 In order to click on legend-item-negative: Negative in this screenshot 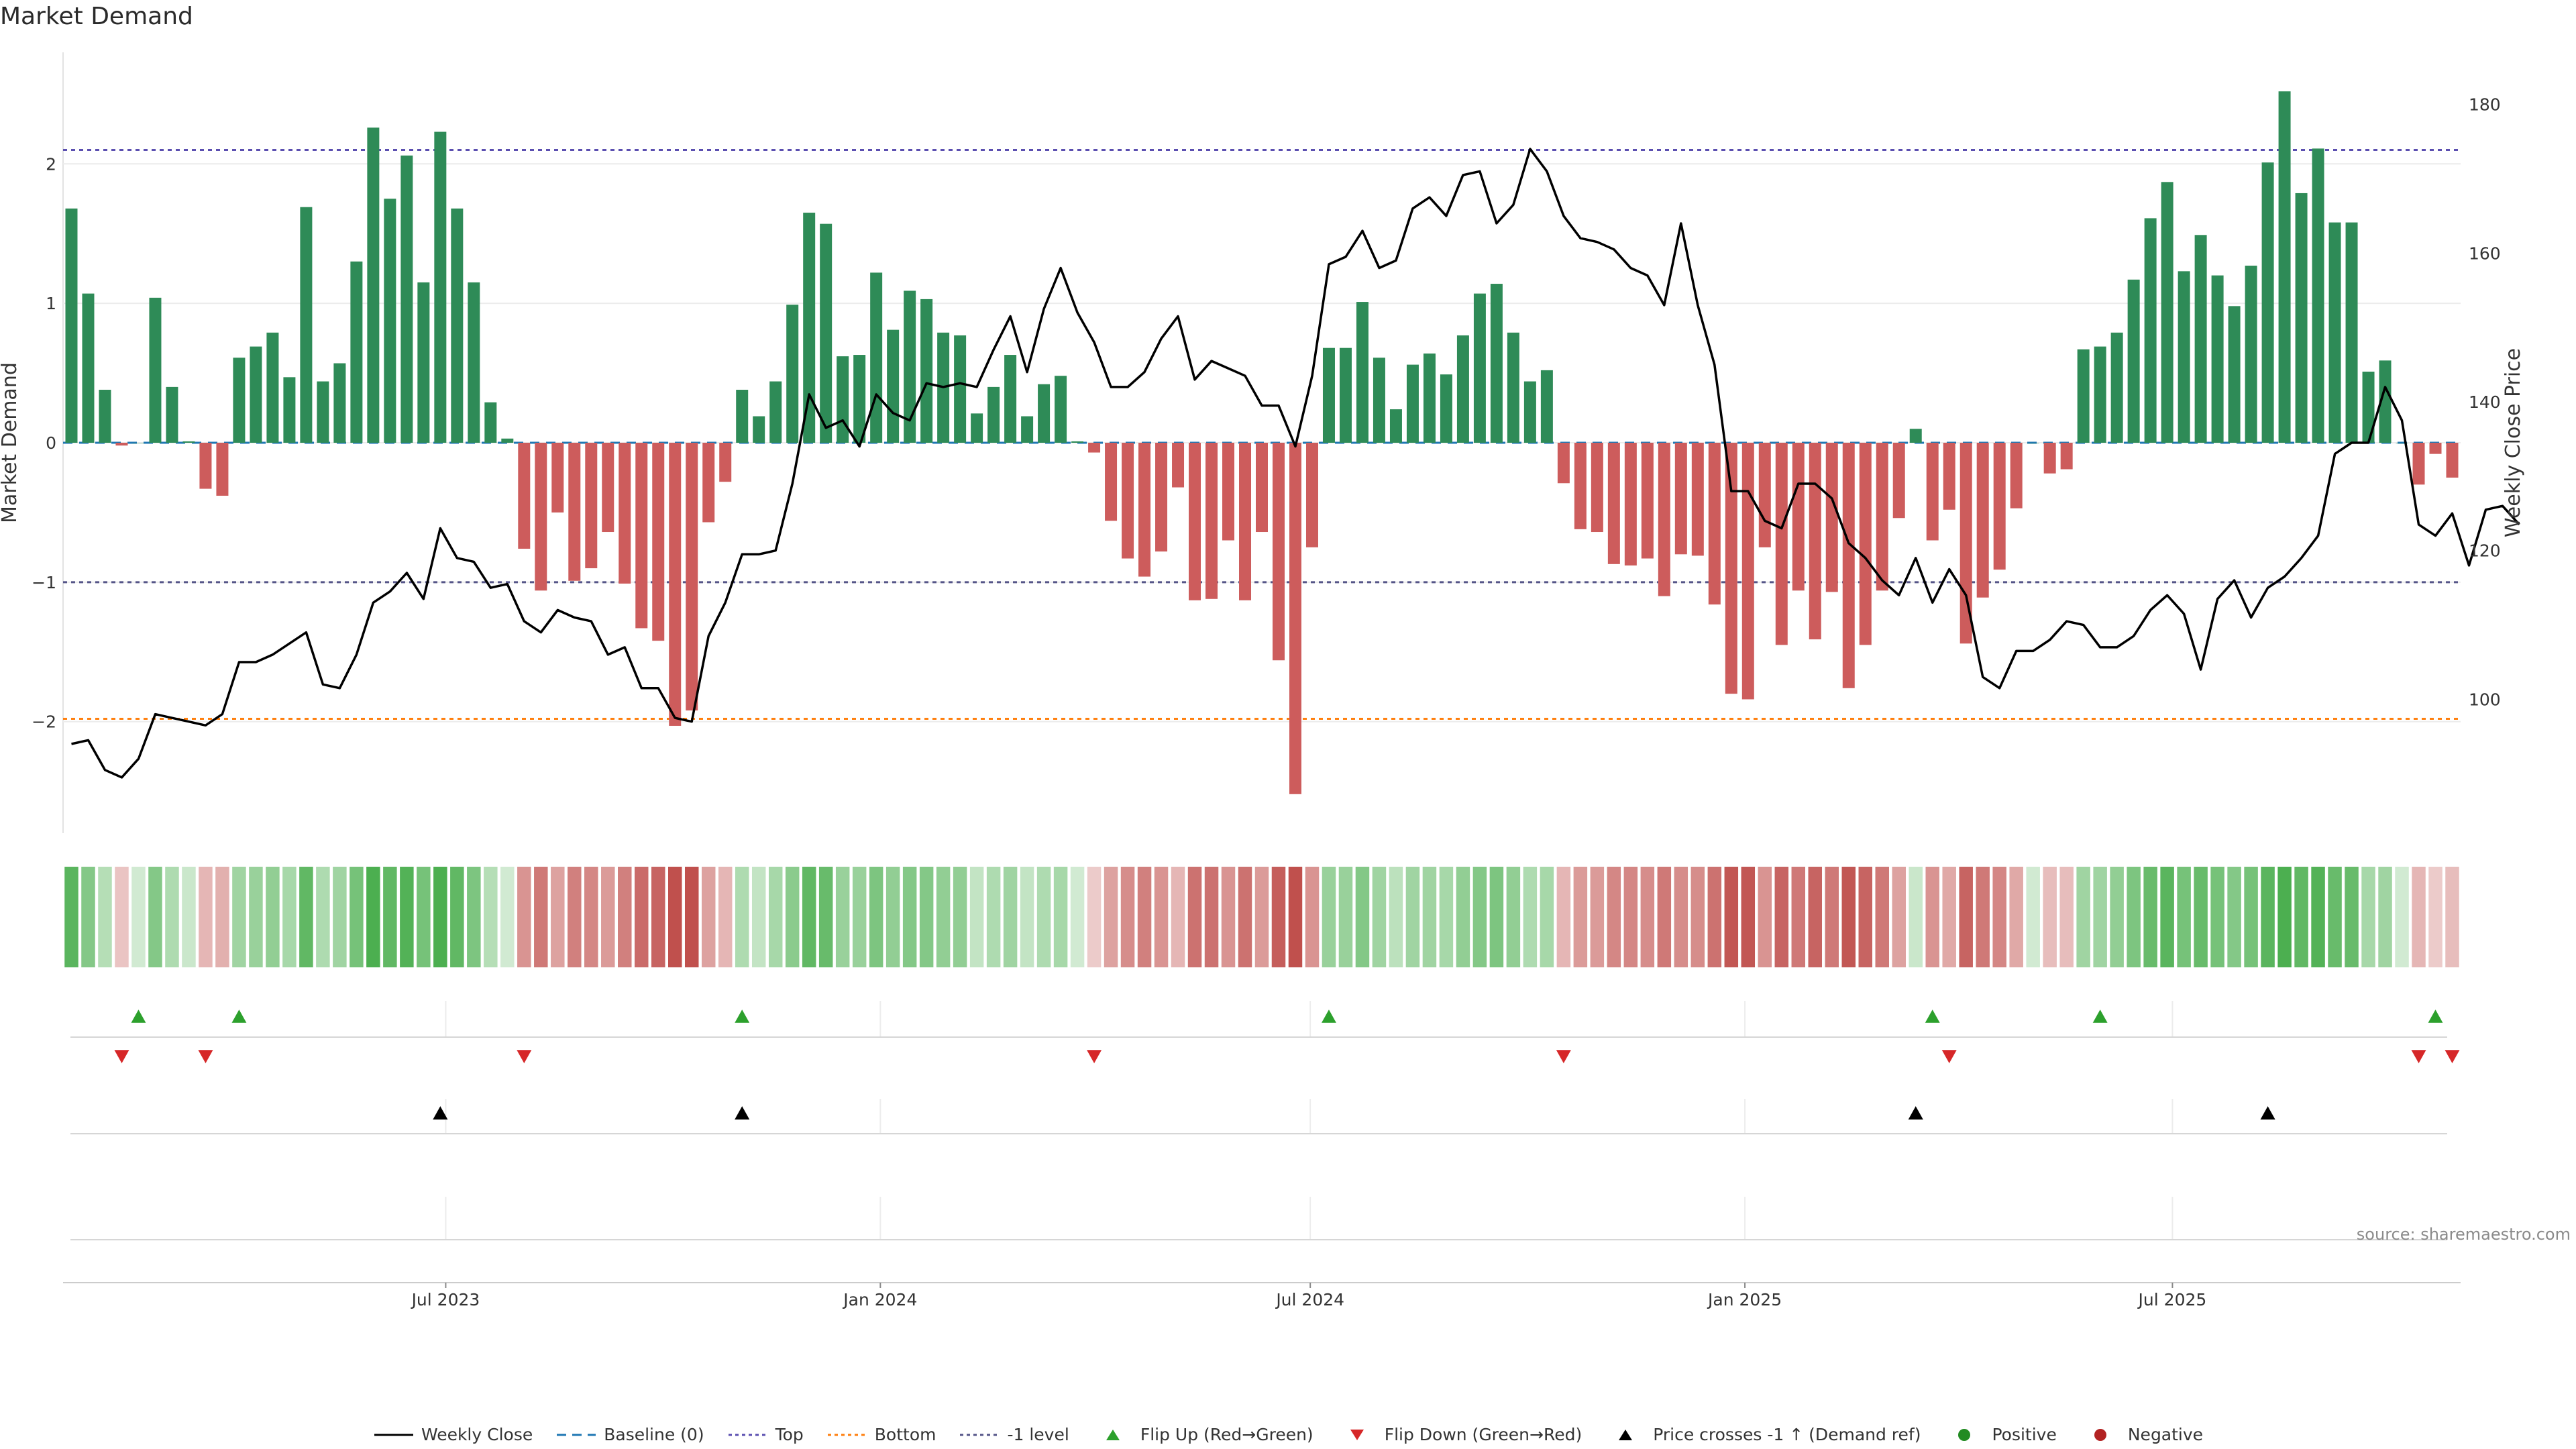, I will do `click(2141, 1434)`.